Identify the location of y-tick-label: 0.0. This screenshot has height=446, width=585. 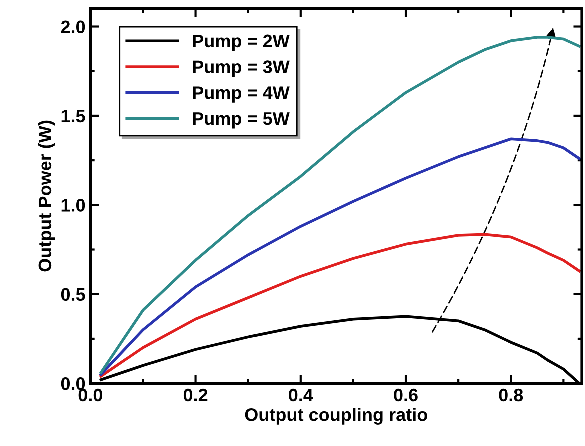
(73, 383).